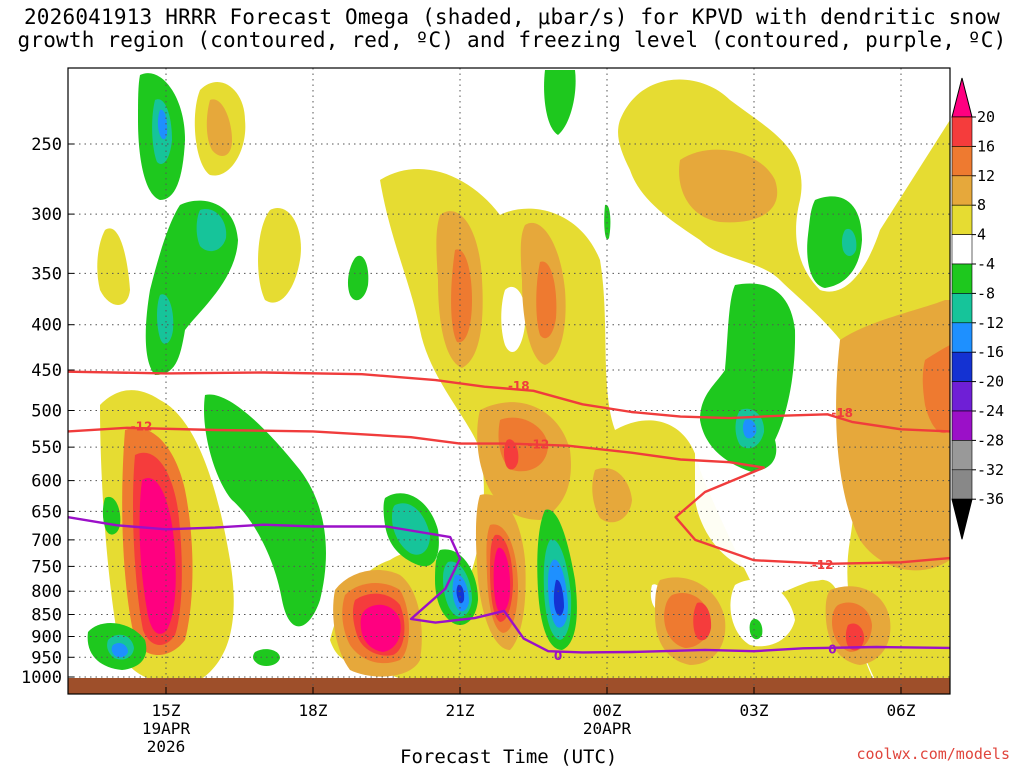 The width and height of the screenshot is (1024, 768). I want to click on ground-surface, so click(509, 686).